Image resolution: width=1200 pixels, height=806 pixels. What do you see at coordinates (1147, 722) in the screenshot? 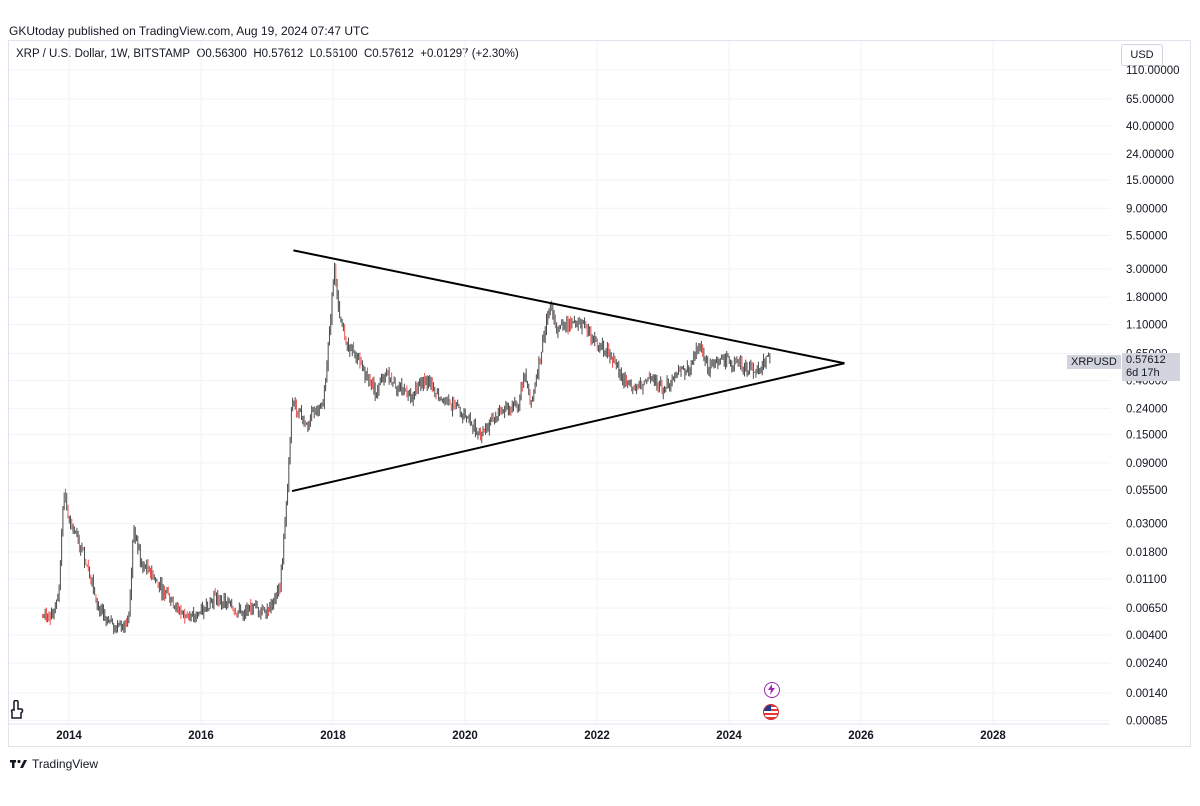
I see `y-tick-label: 0.00085` at bounding box center [1147, 722].